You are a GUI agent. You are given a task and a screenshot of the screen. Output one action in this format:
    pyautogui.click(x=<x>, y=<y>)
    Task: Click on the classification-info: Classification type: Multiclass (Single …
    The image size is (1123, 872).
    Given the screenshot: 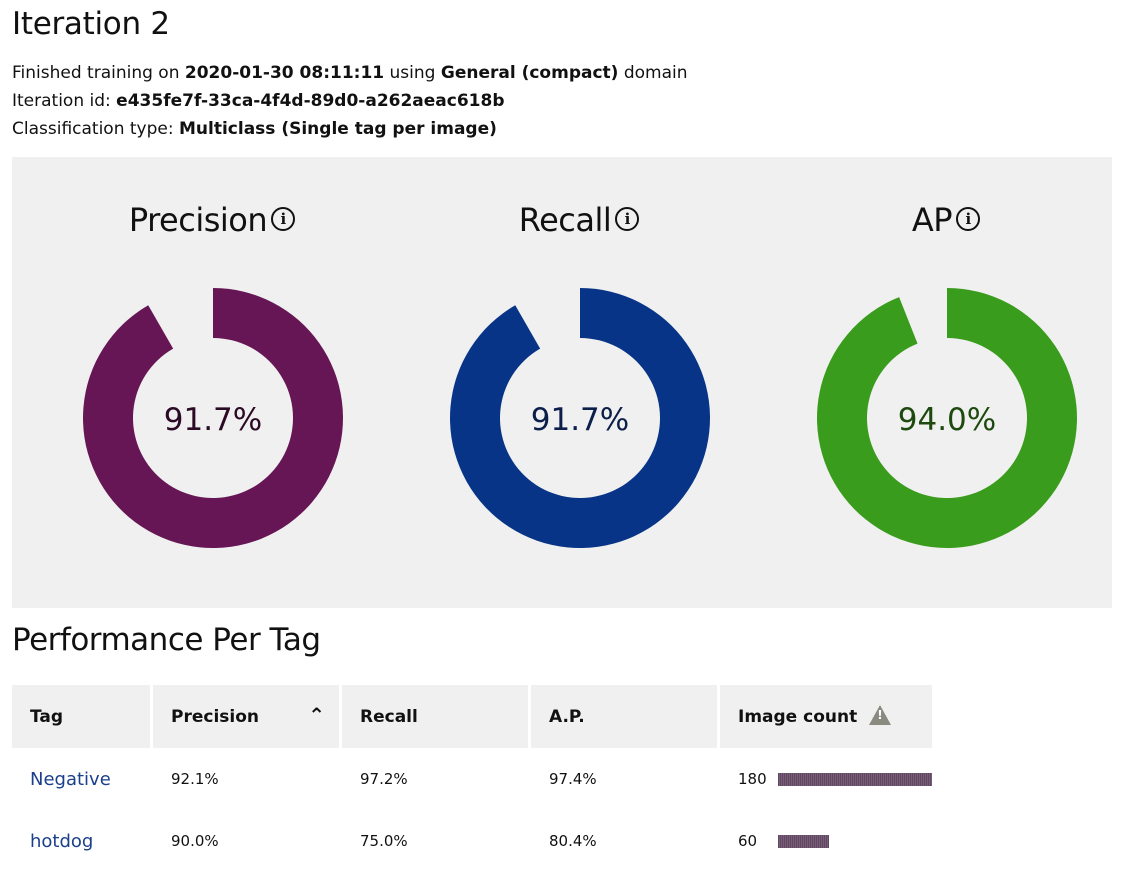 What is the action you would take?
    pyautogui.click(x=254, y=129)
    